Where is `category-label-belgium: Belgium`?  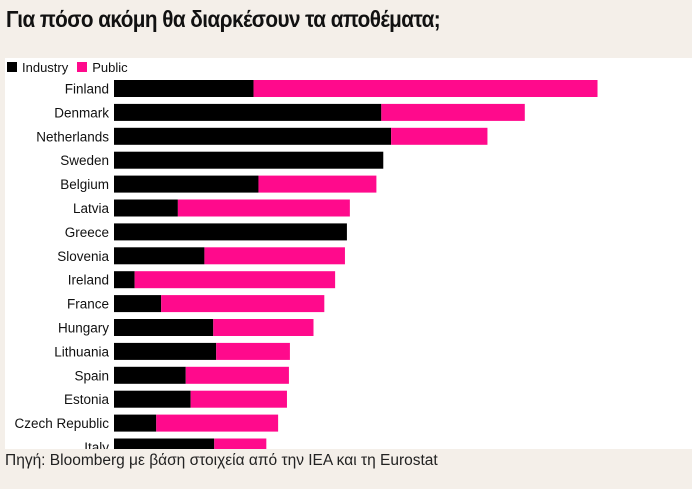
category-label-belgium: Belgium is located at coordinates (84, 184).